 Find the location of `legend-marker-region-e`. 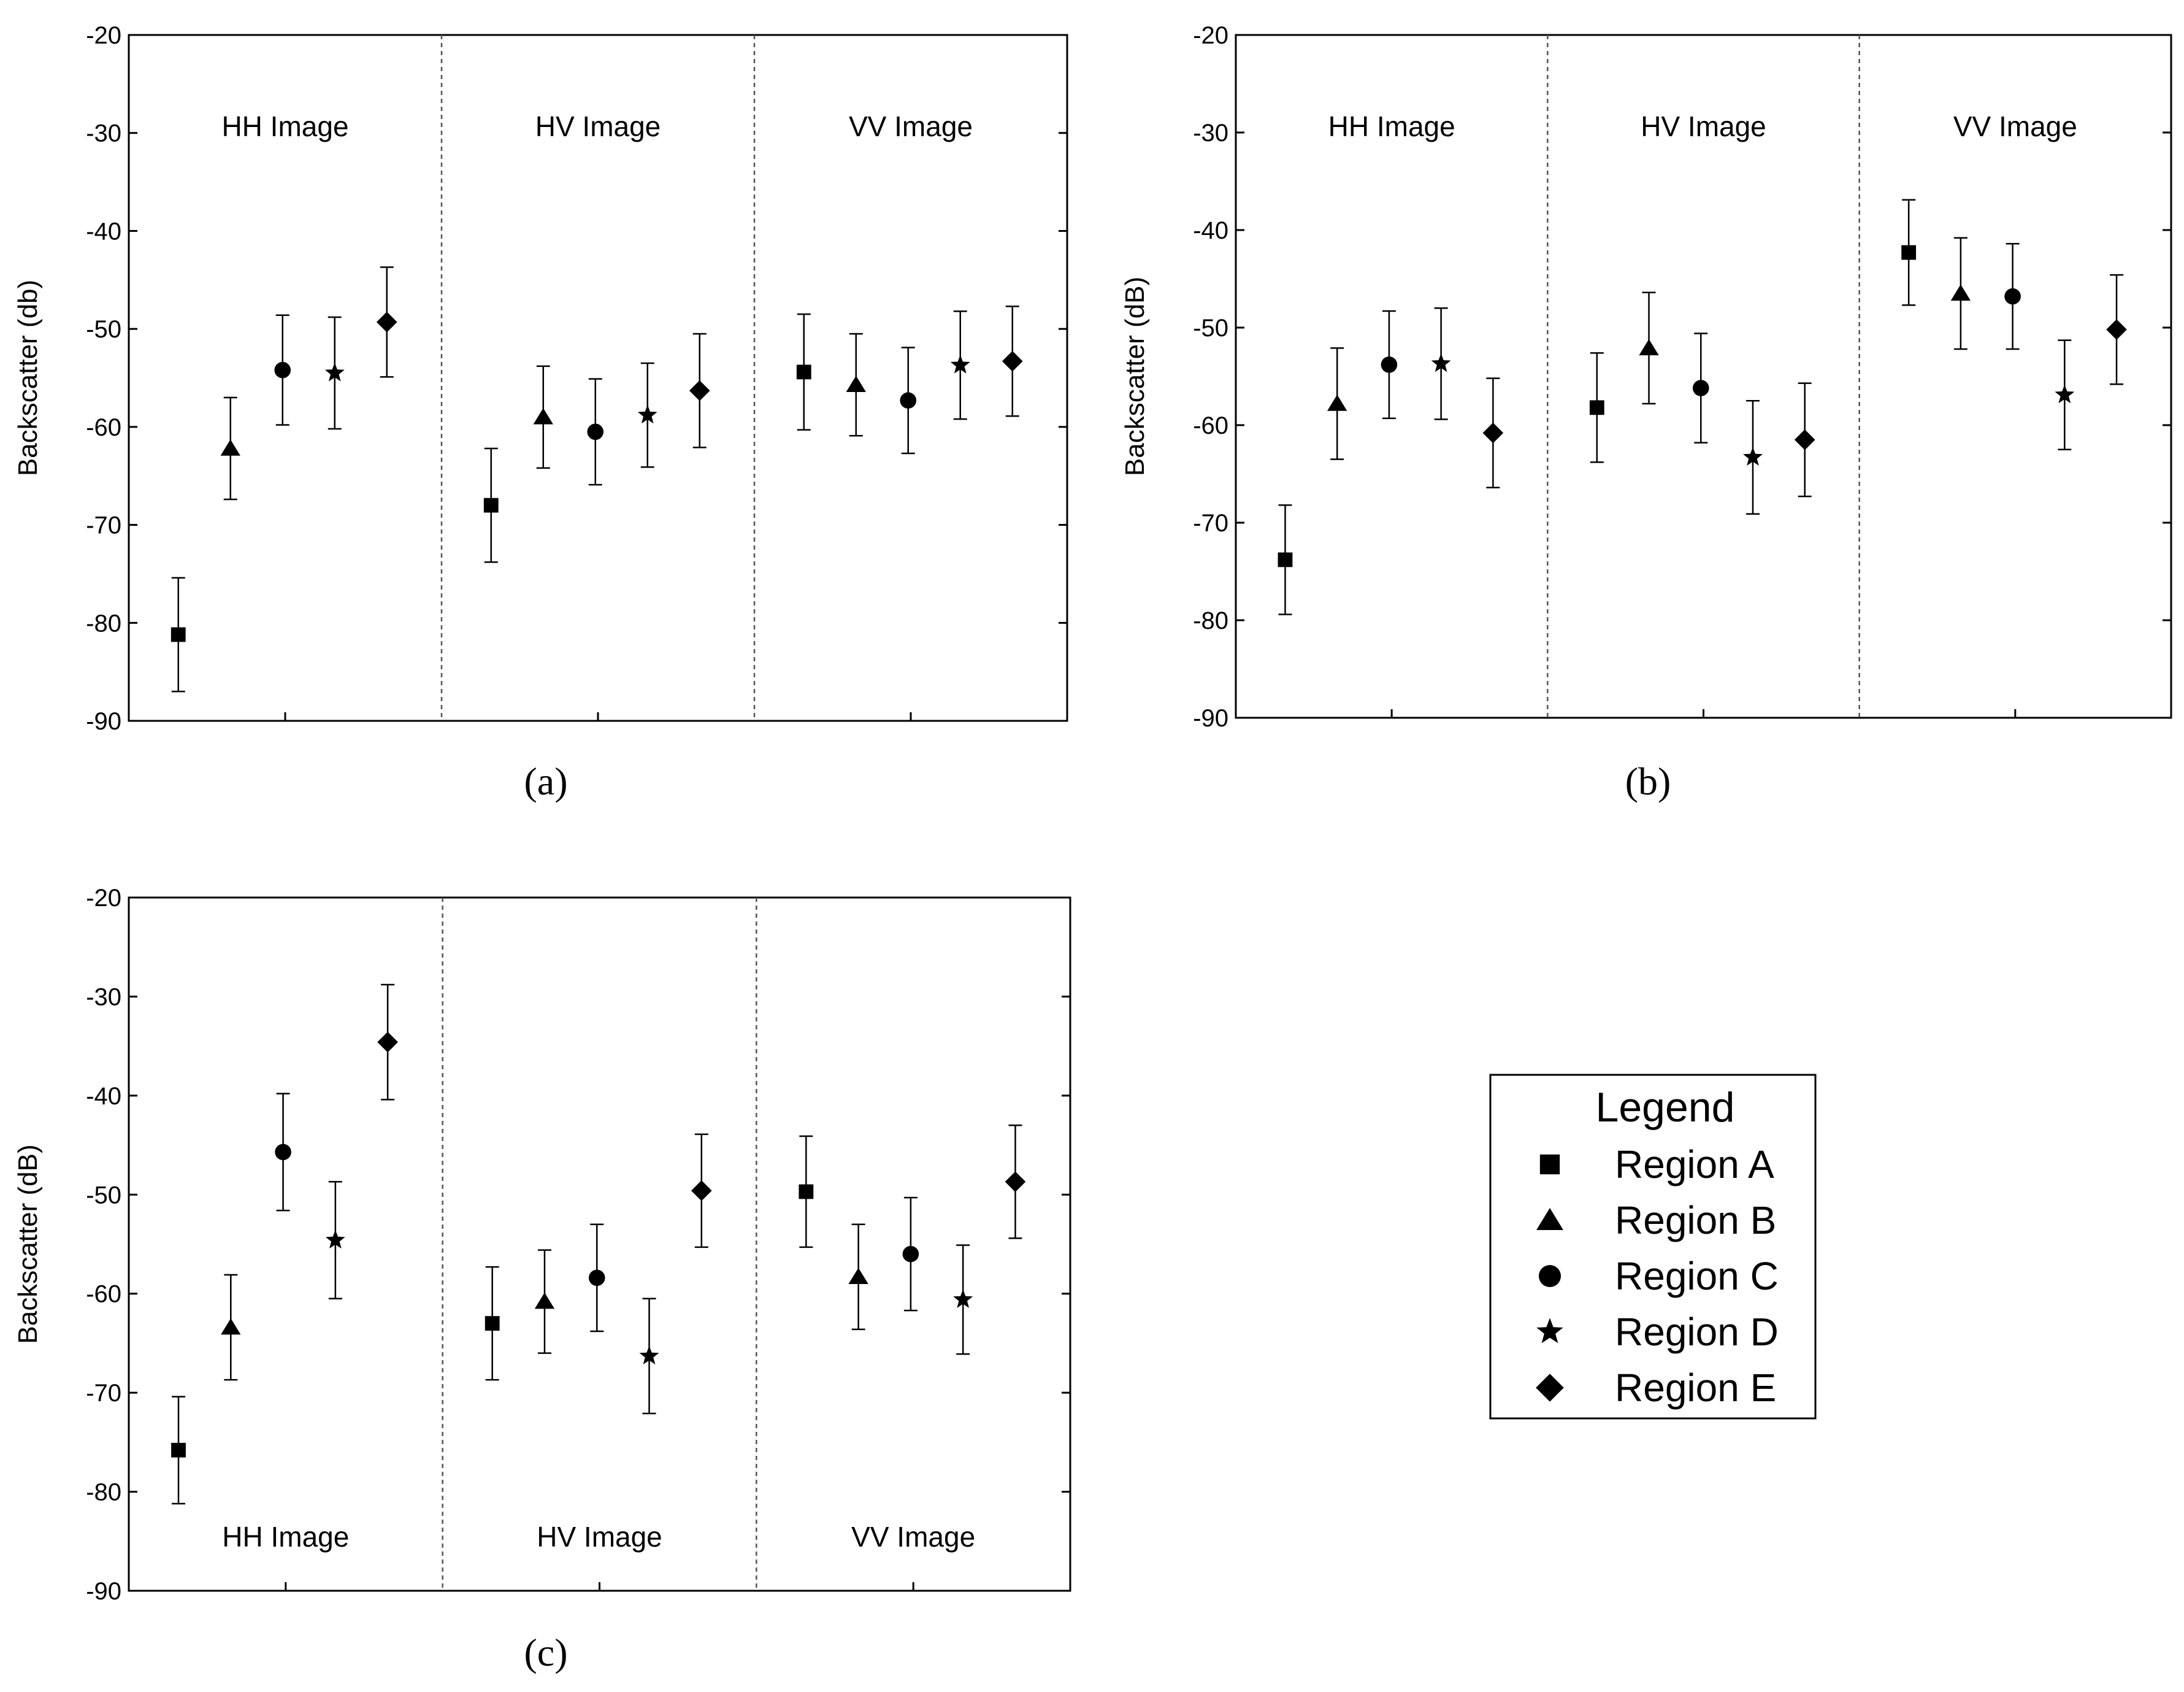

legend-marker-region-e is located at coordinates (1550, 1388).